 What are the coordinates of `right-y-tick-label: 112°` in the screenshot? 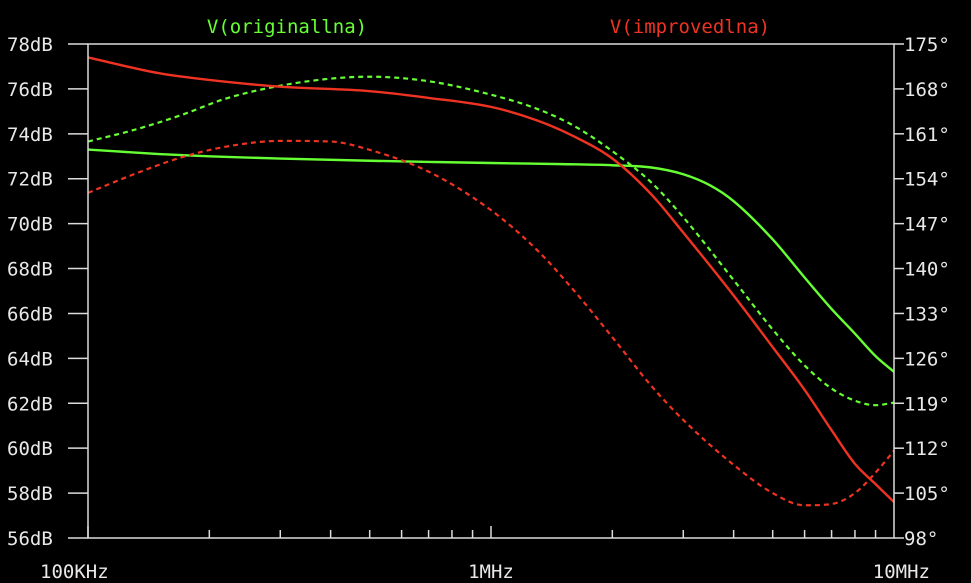 It's located at (927, 449).